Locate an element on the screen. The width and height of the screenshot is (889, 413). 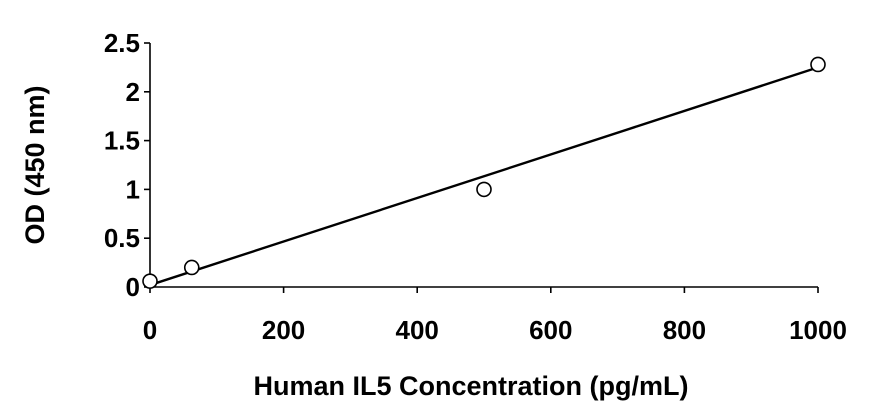
y-ticks: 0 0.5 1 1.5 2 2.5 is located at coordinates (127, 165).